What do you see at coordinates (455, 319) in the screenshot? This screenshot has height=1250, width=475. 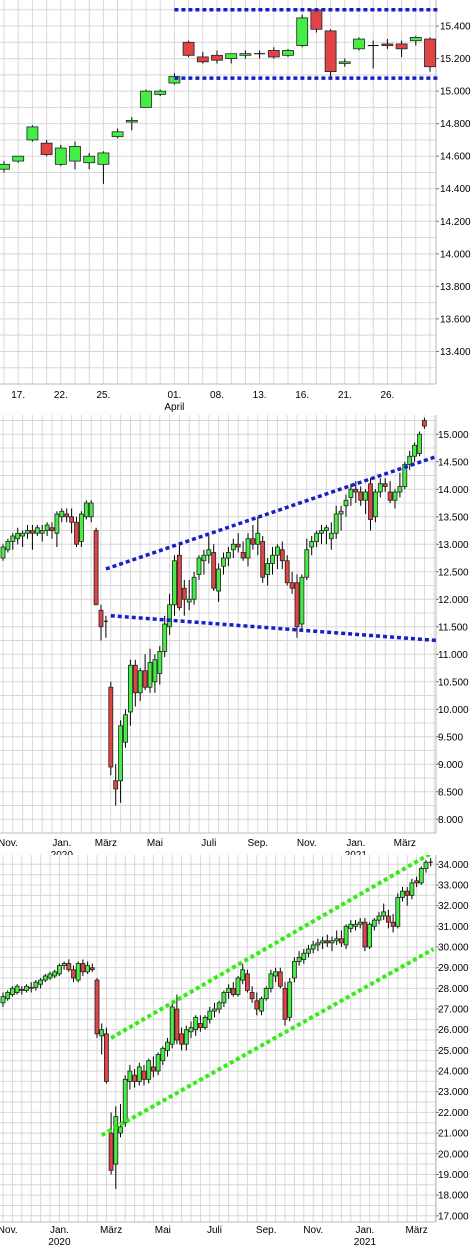 I see `y-tick-label: 13.600` at bounding box center [455, 319].